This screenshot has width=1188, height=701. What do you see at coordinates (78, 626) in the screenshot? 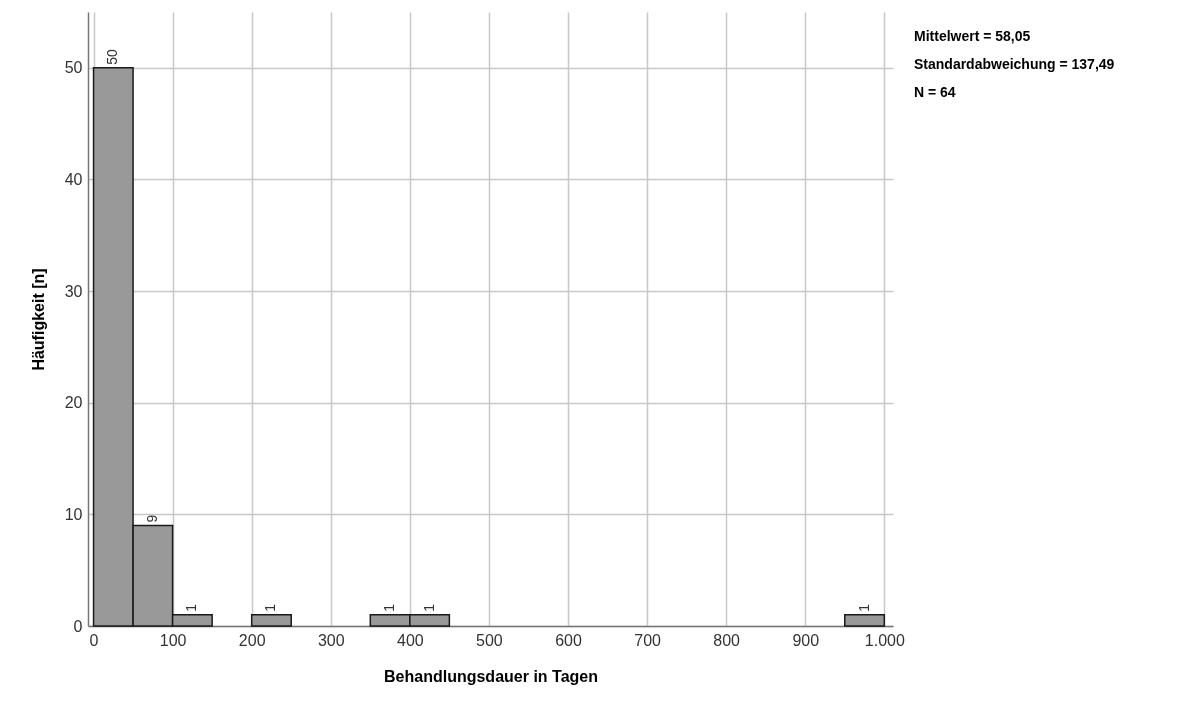
I see `y-tick-label: 0` at bounding box center [78, 626].